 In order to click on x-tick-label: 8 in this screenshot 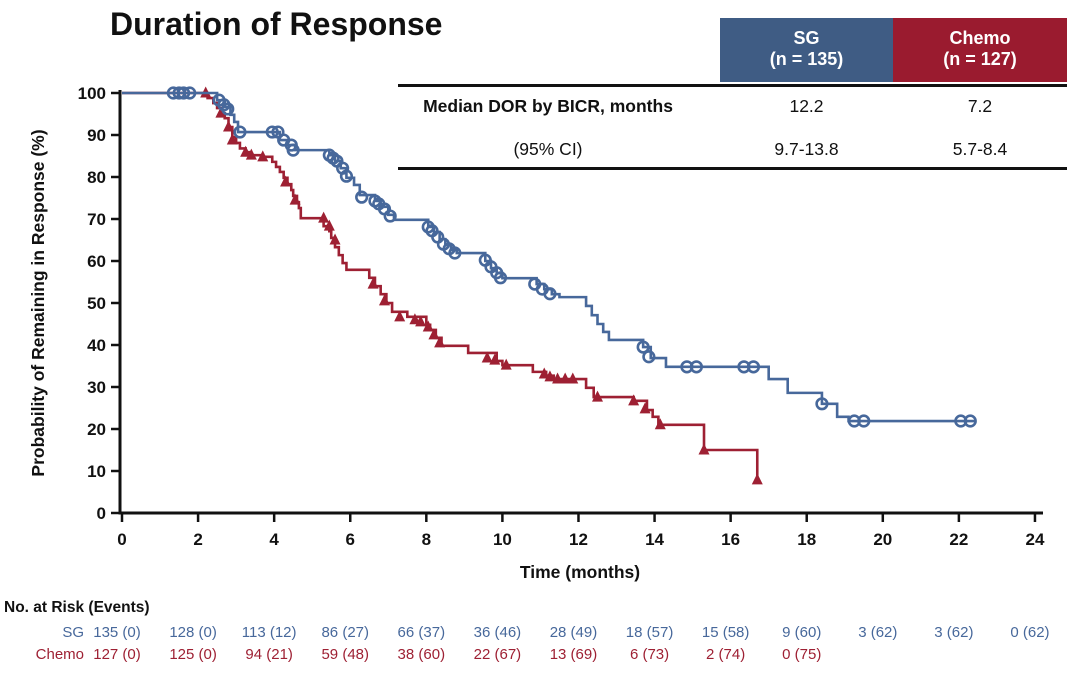, I will do `click(426, 539)`.